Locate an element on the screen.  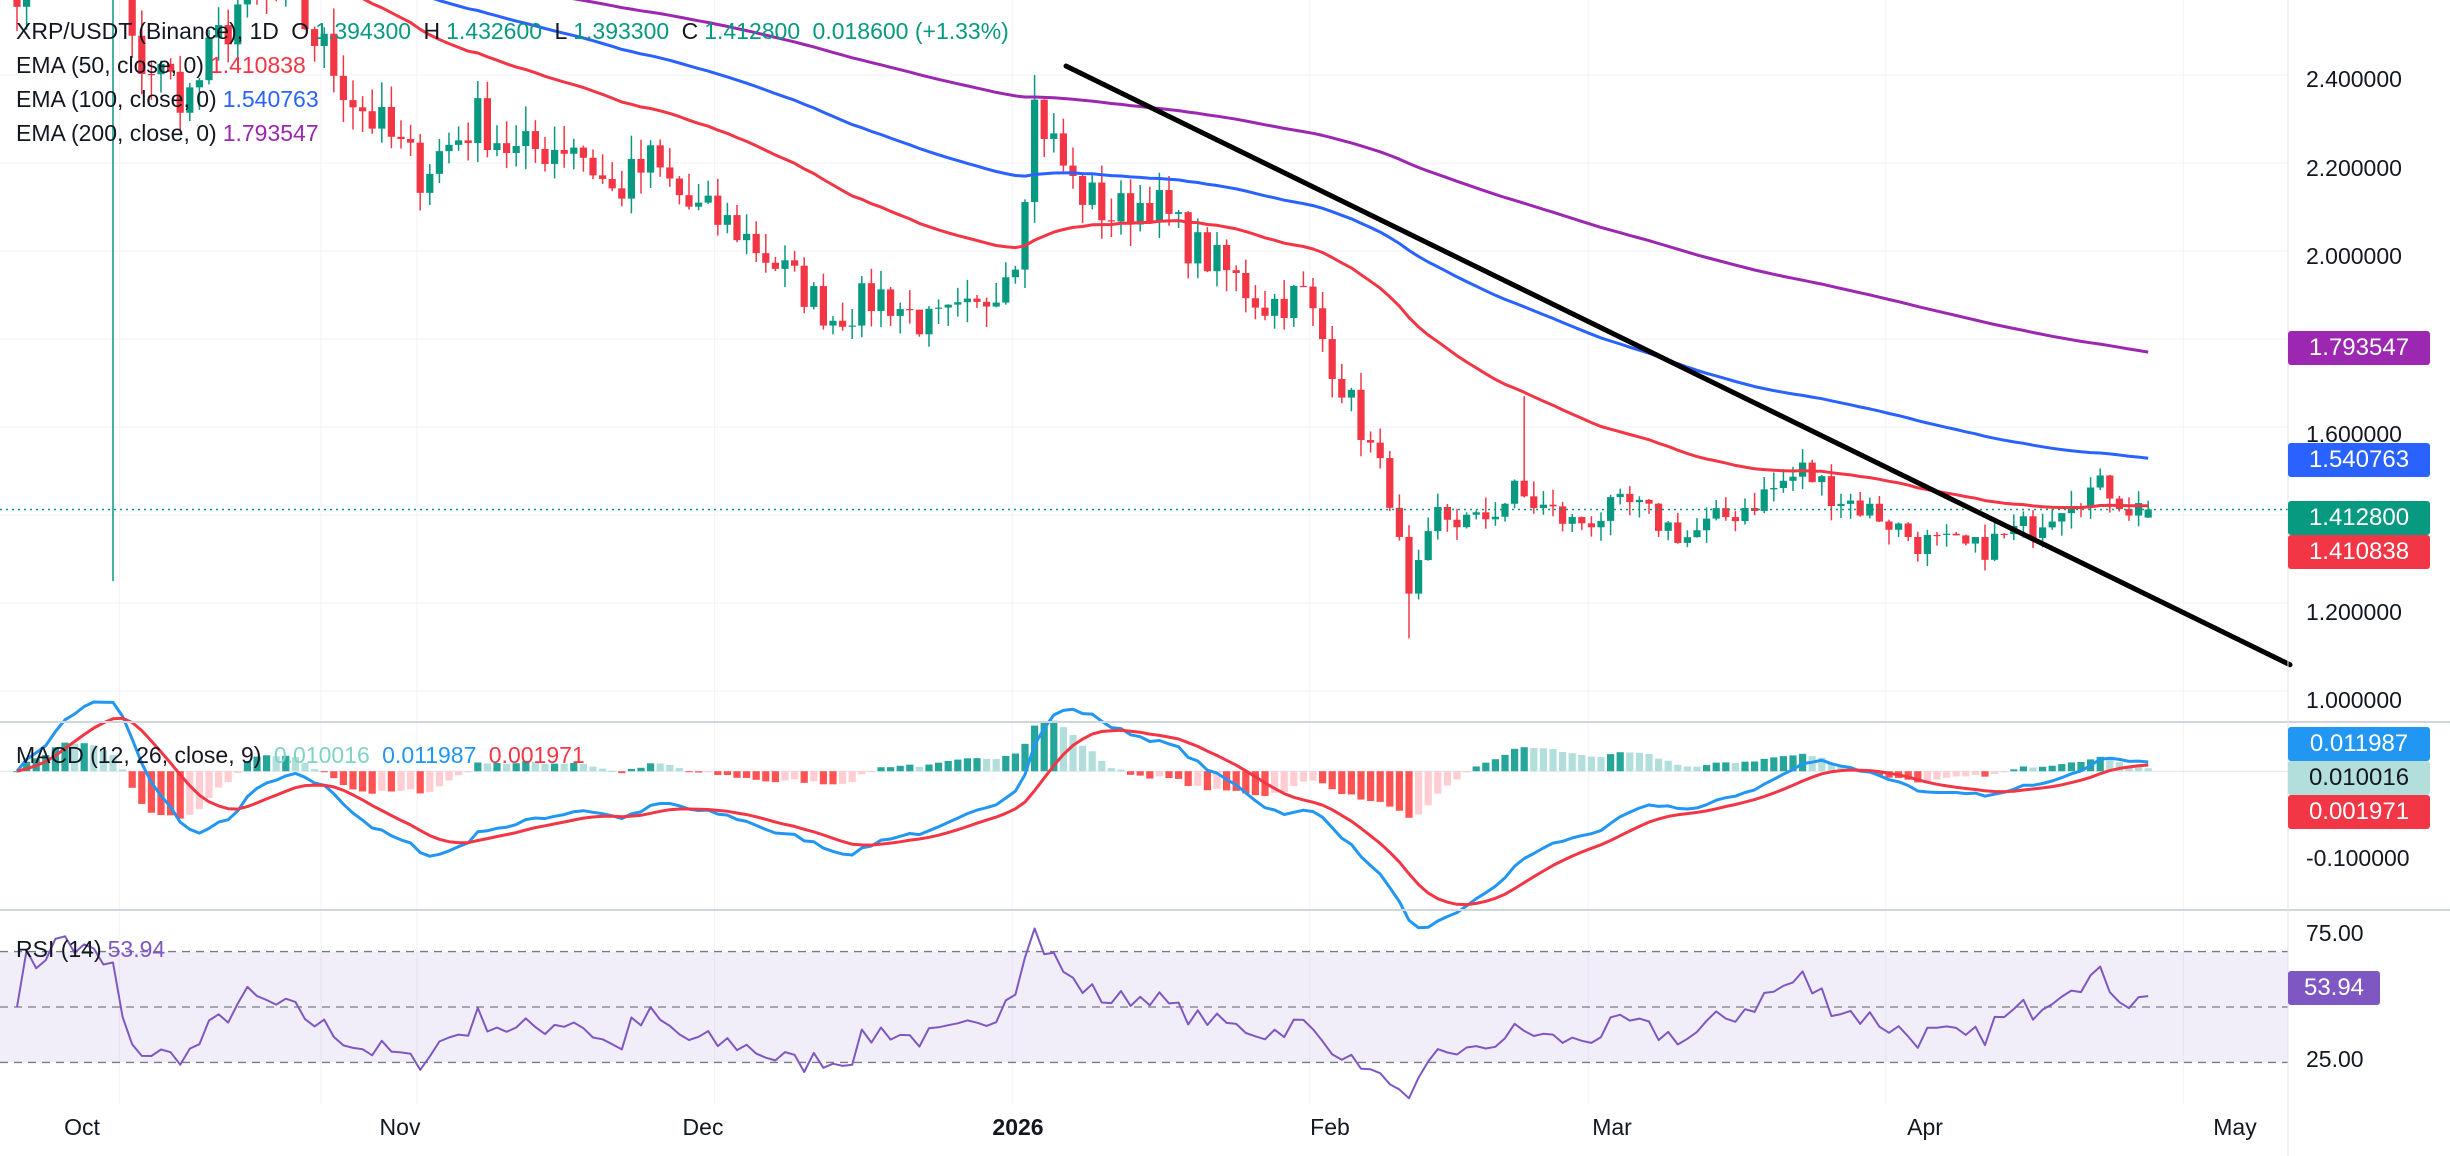
legend-ema200-label: EMA (200, close, 0) is located at coordinates (116, 133).